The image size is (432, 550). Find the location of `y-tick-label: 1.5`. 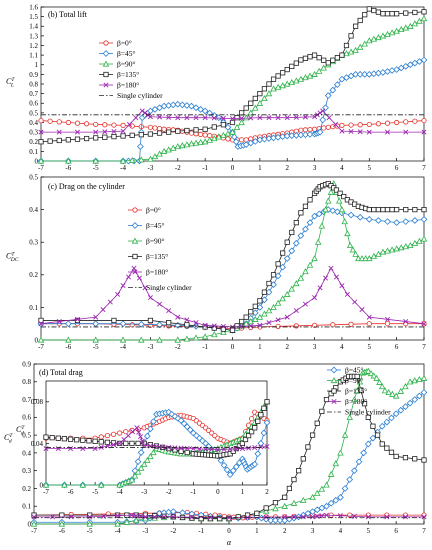

y-tick-label: 1.5 is located at coordinates (33, 17).